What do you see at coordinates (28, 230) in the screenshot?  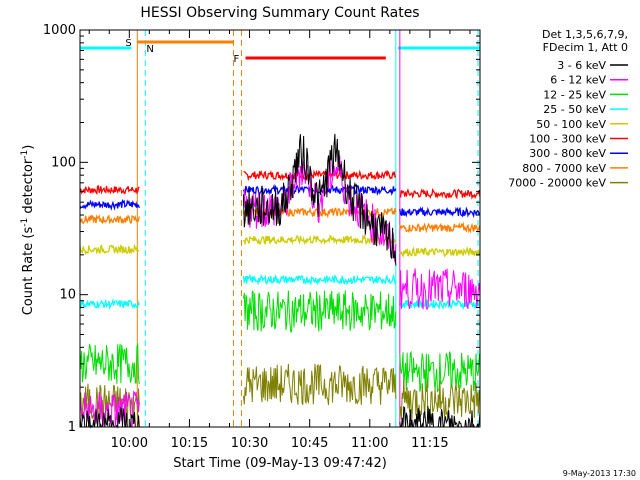 I see `y-axis-label: Count Rate (s-1 detector-1)` at bounding box center [28, 230].